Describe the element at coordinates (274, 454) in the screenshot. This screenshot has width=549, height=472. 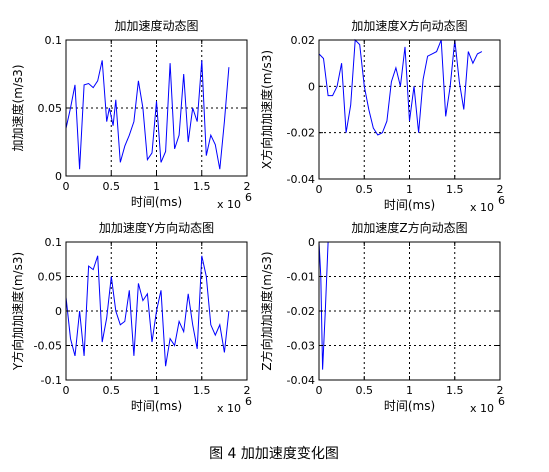
I see `figure-caption: 图 4 加加速度变化图` at that location.